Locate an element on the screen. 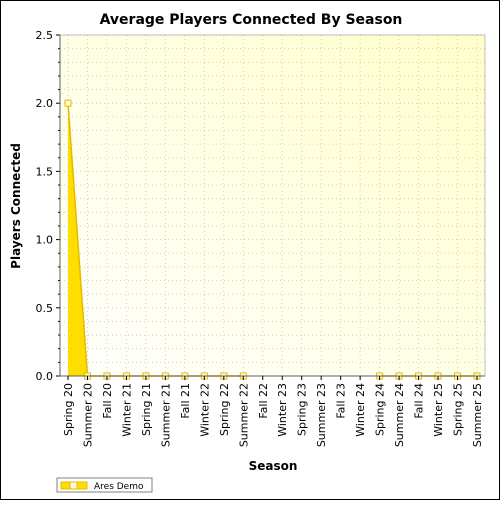  x-tick-label: Spring 25 is located at coordinates (458, 409).